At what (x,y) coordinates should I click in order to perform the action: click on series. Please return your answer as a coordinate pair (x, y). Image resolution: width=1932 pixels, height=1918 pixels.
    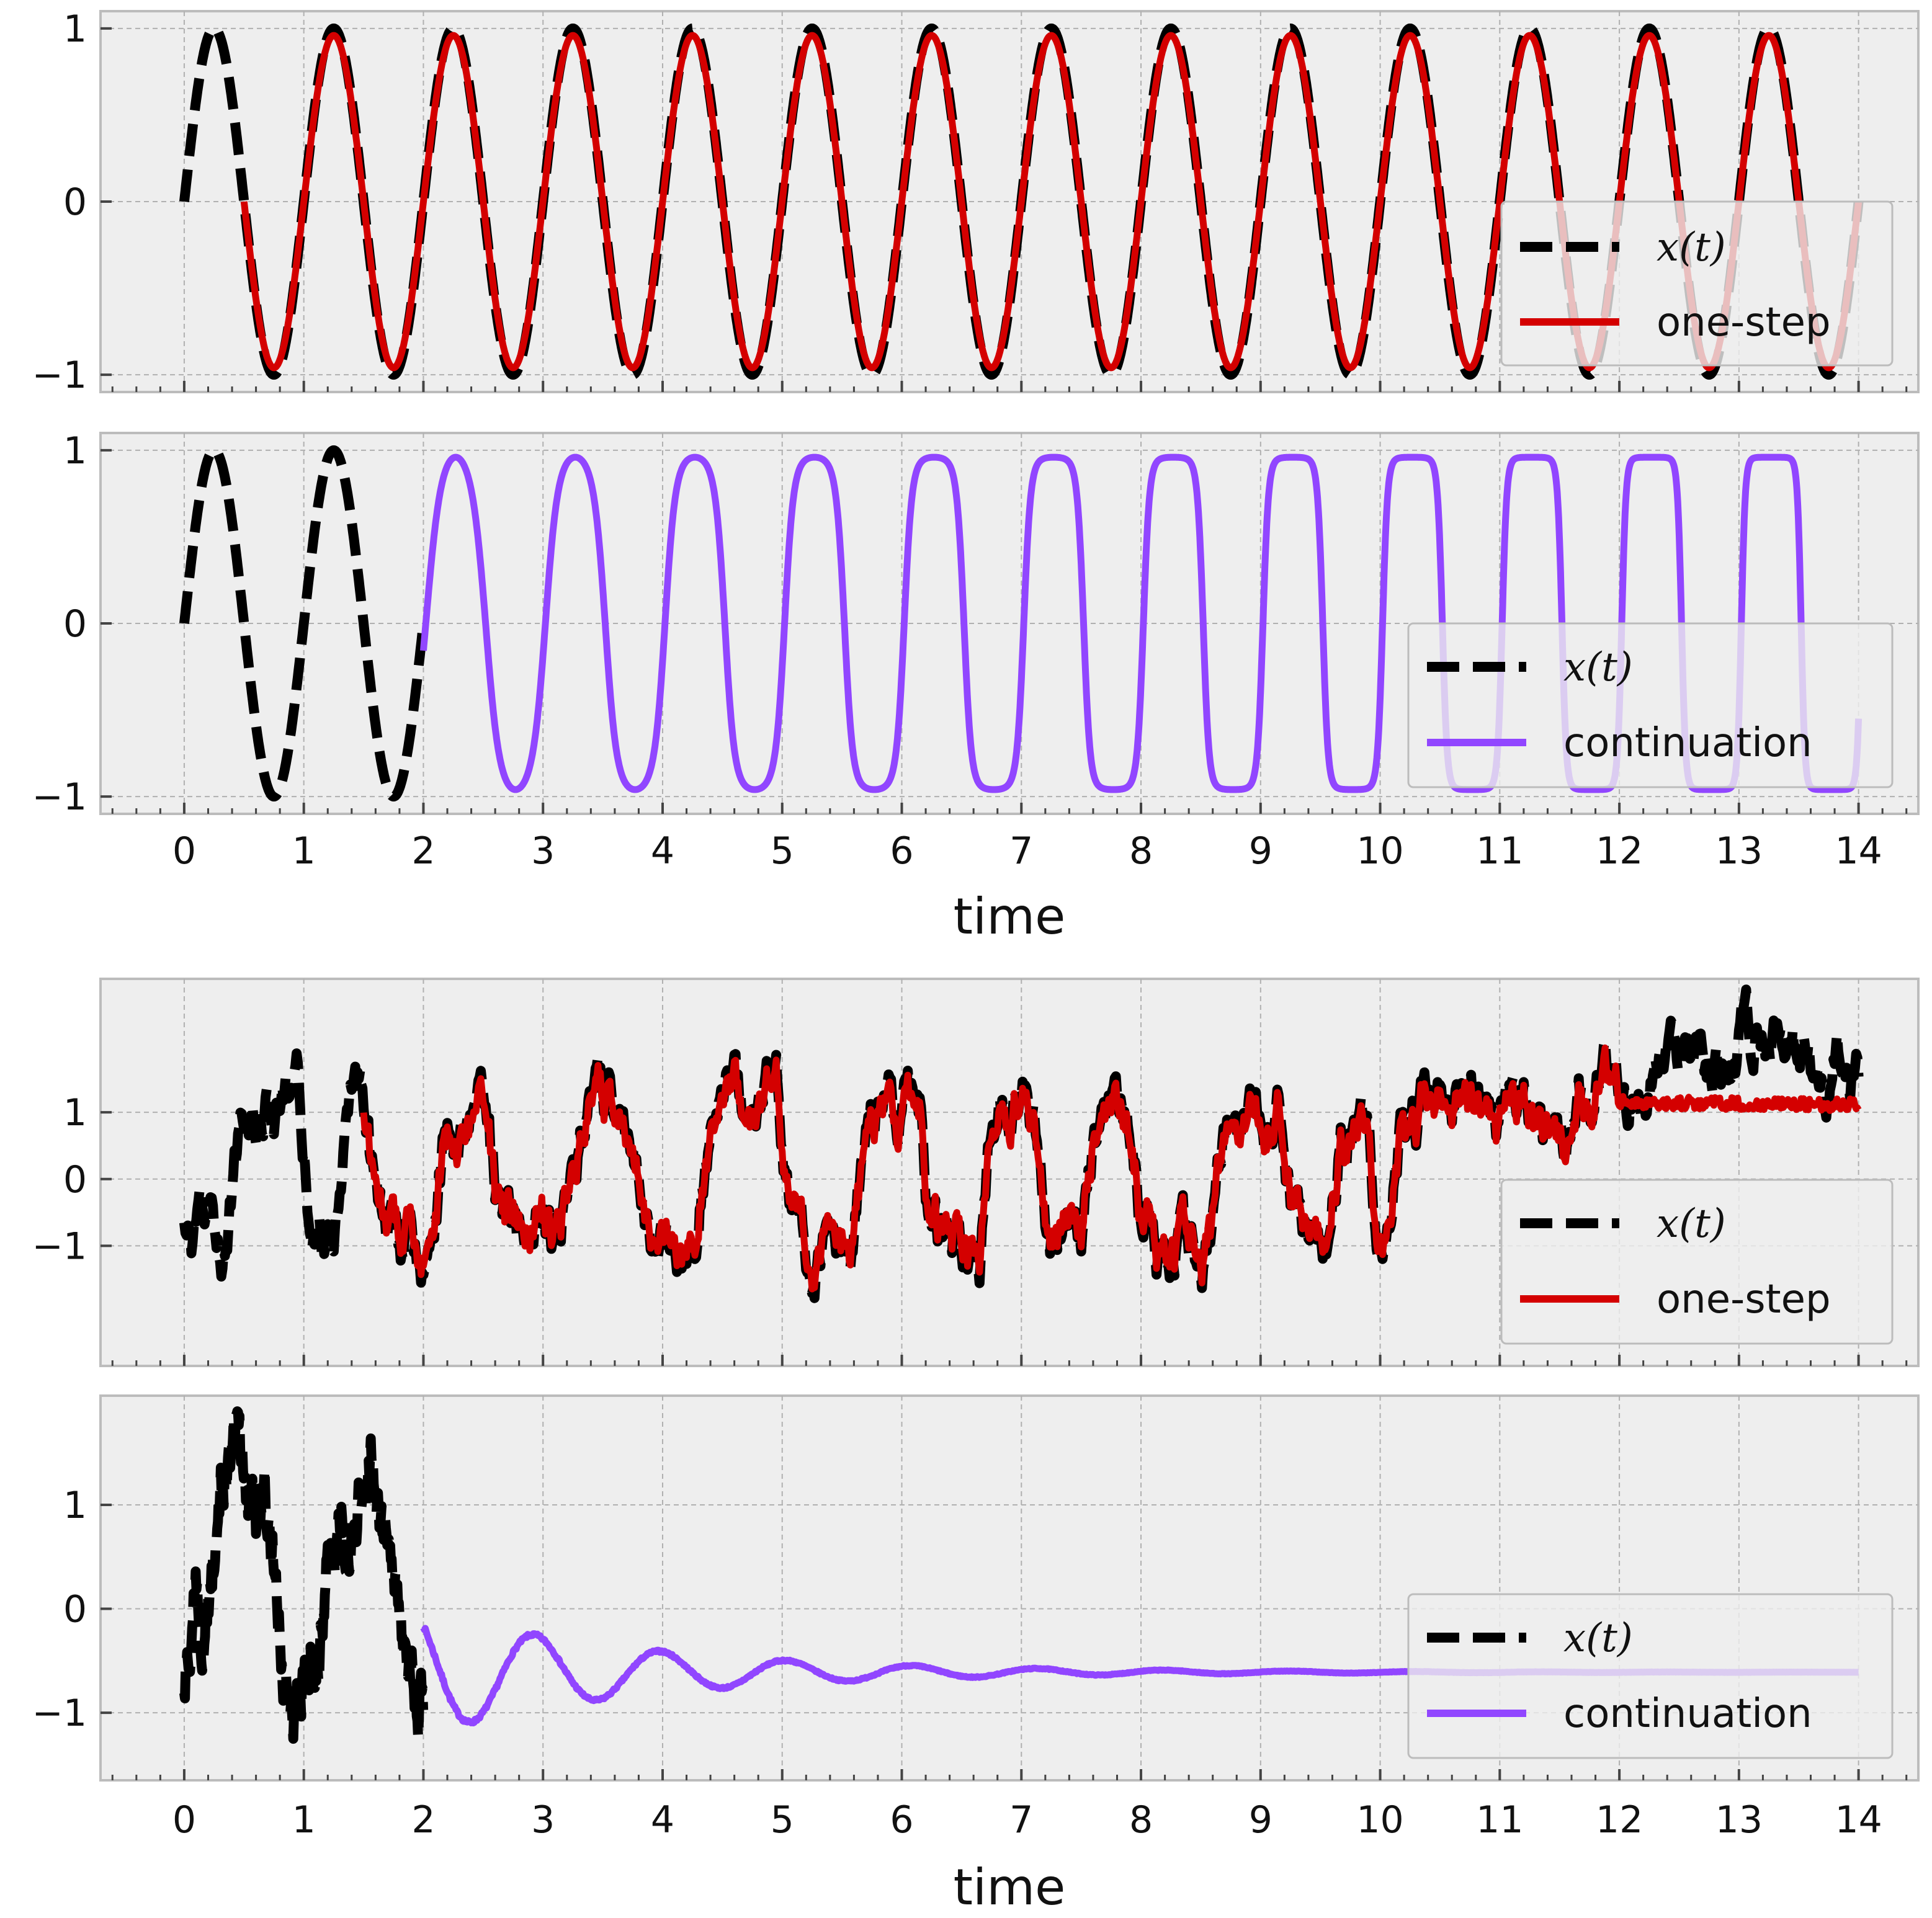
    Looking at the image, I should click on (1021, 1143).